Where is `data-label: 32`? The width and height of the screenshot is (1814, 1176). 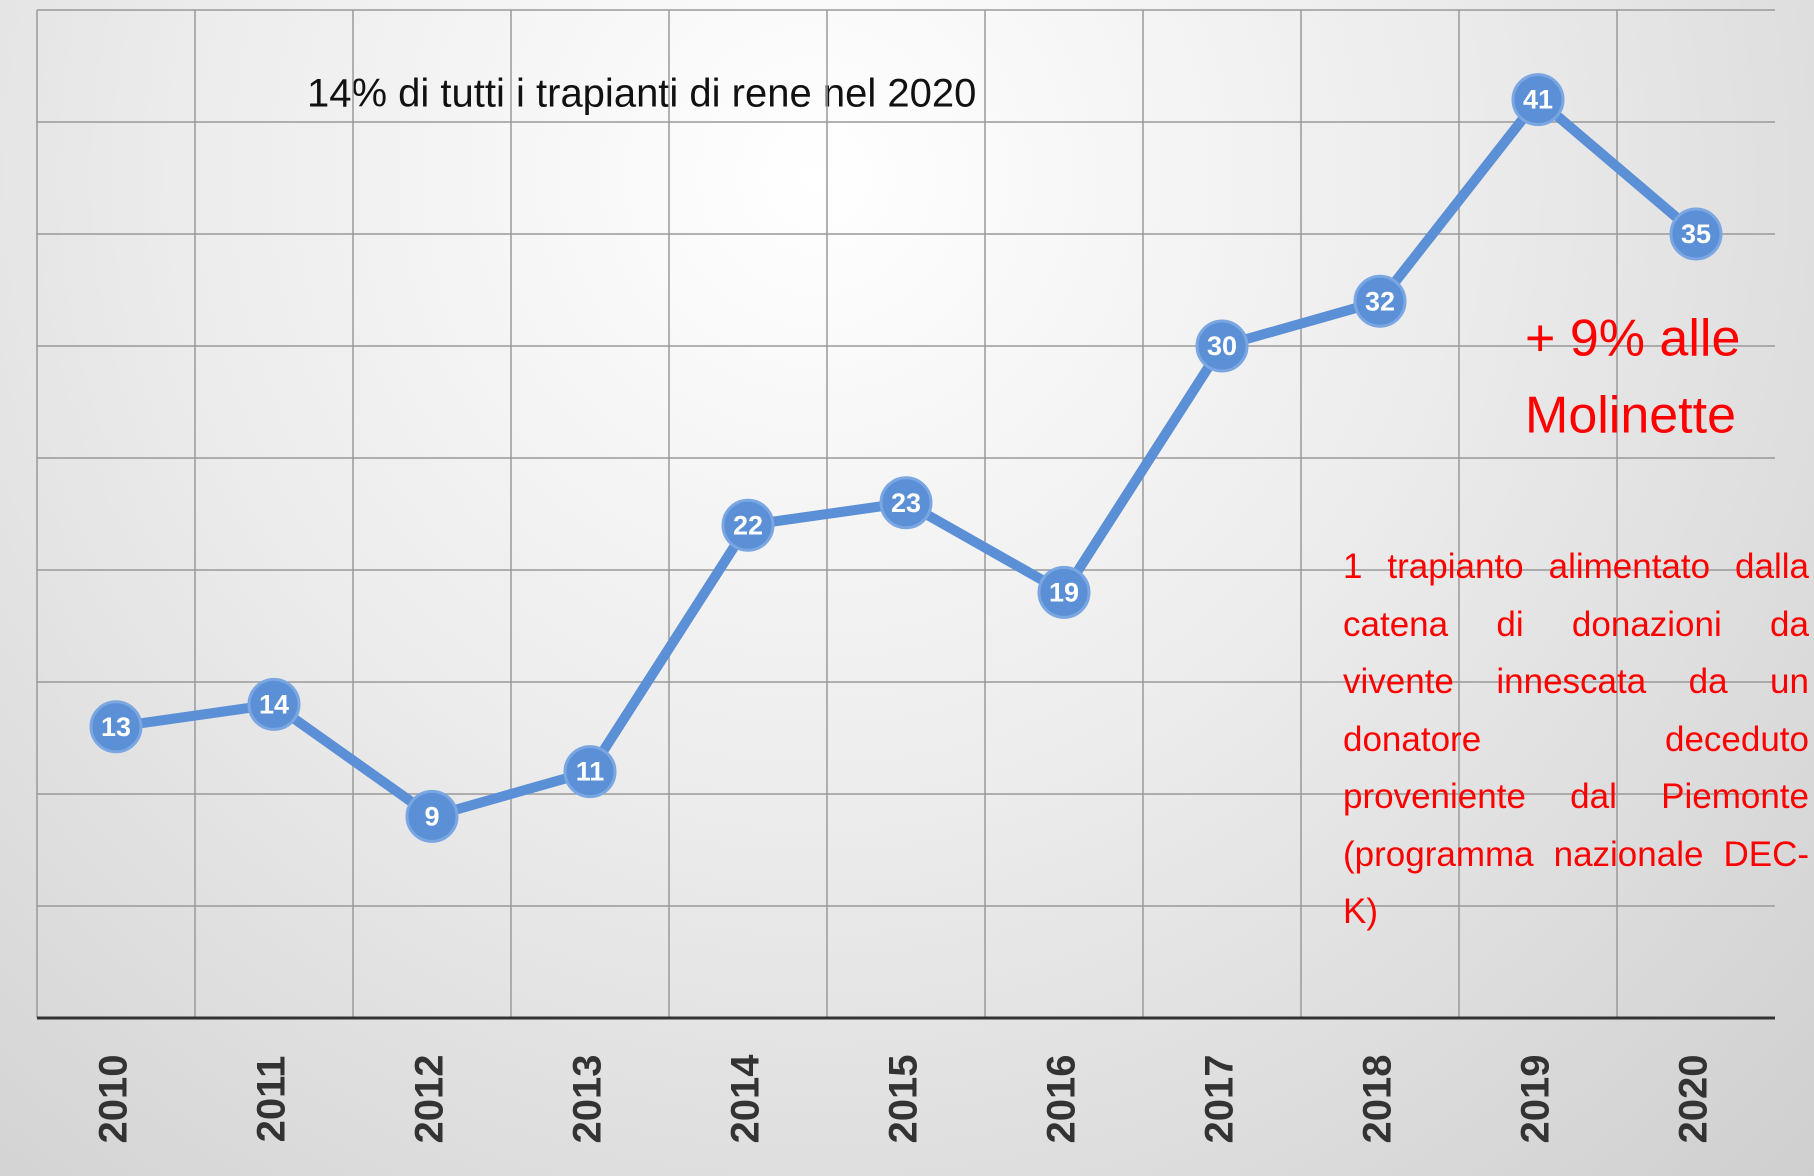 data-label: 32 is located at coordinates (1380, 301).